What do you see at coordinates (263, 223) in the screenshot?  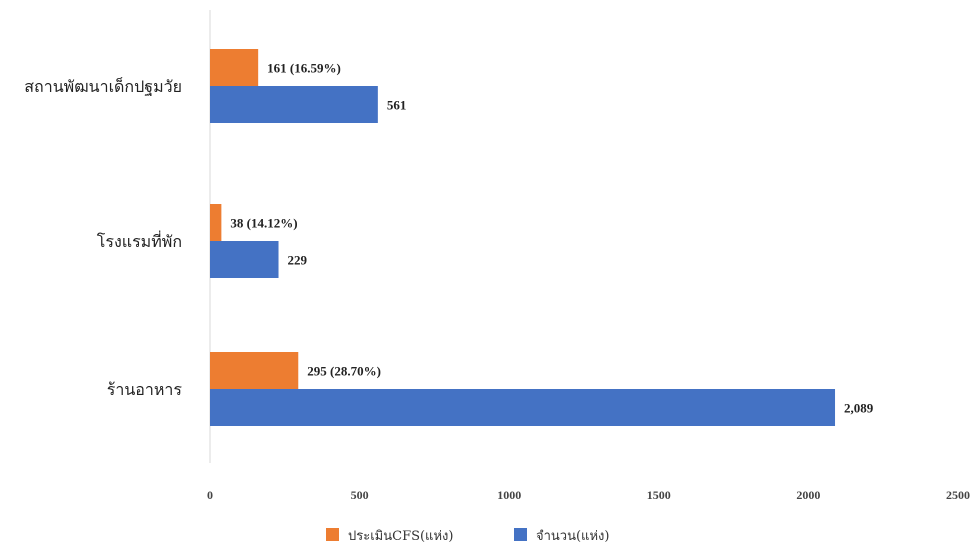 I see `data-label: 38 (14.12%)` at bounding box center [263, 223].